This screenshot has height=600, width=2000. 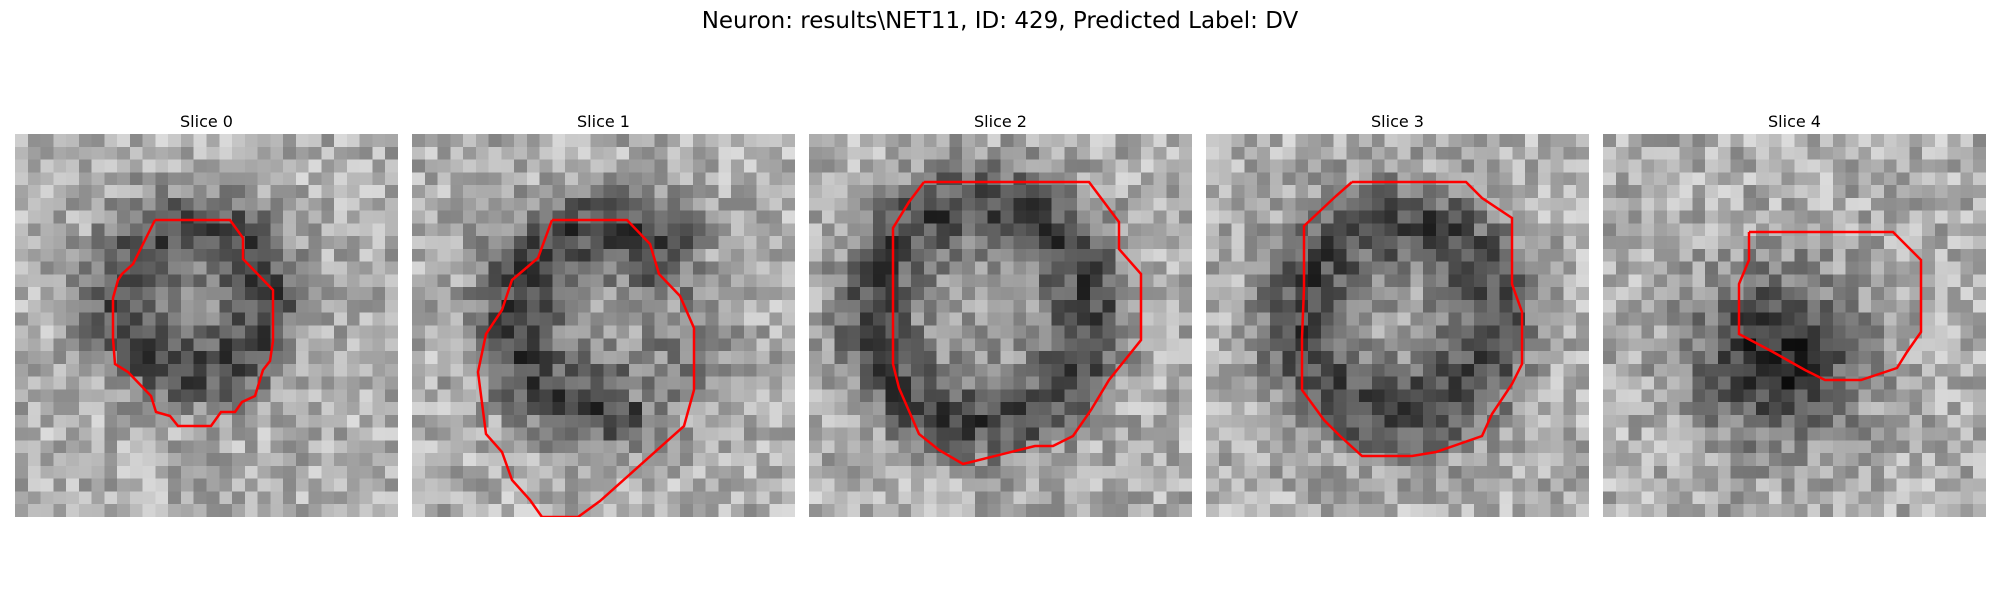 I want to click on slice-panel-1: Slice 1, so click(x=603, y=313).